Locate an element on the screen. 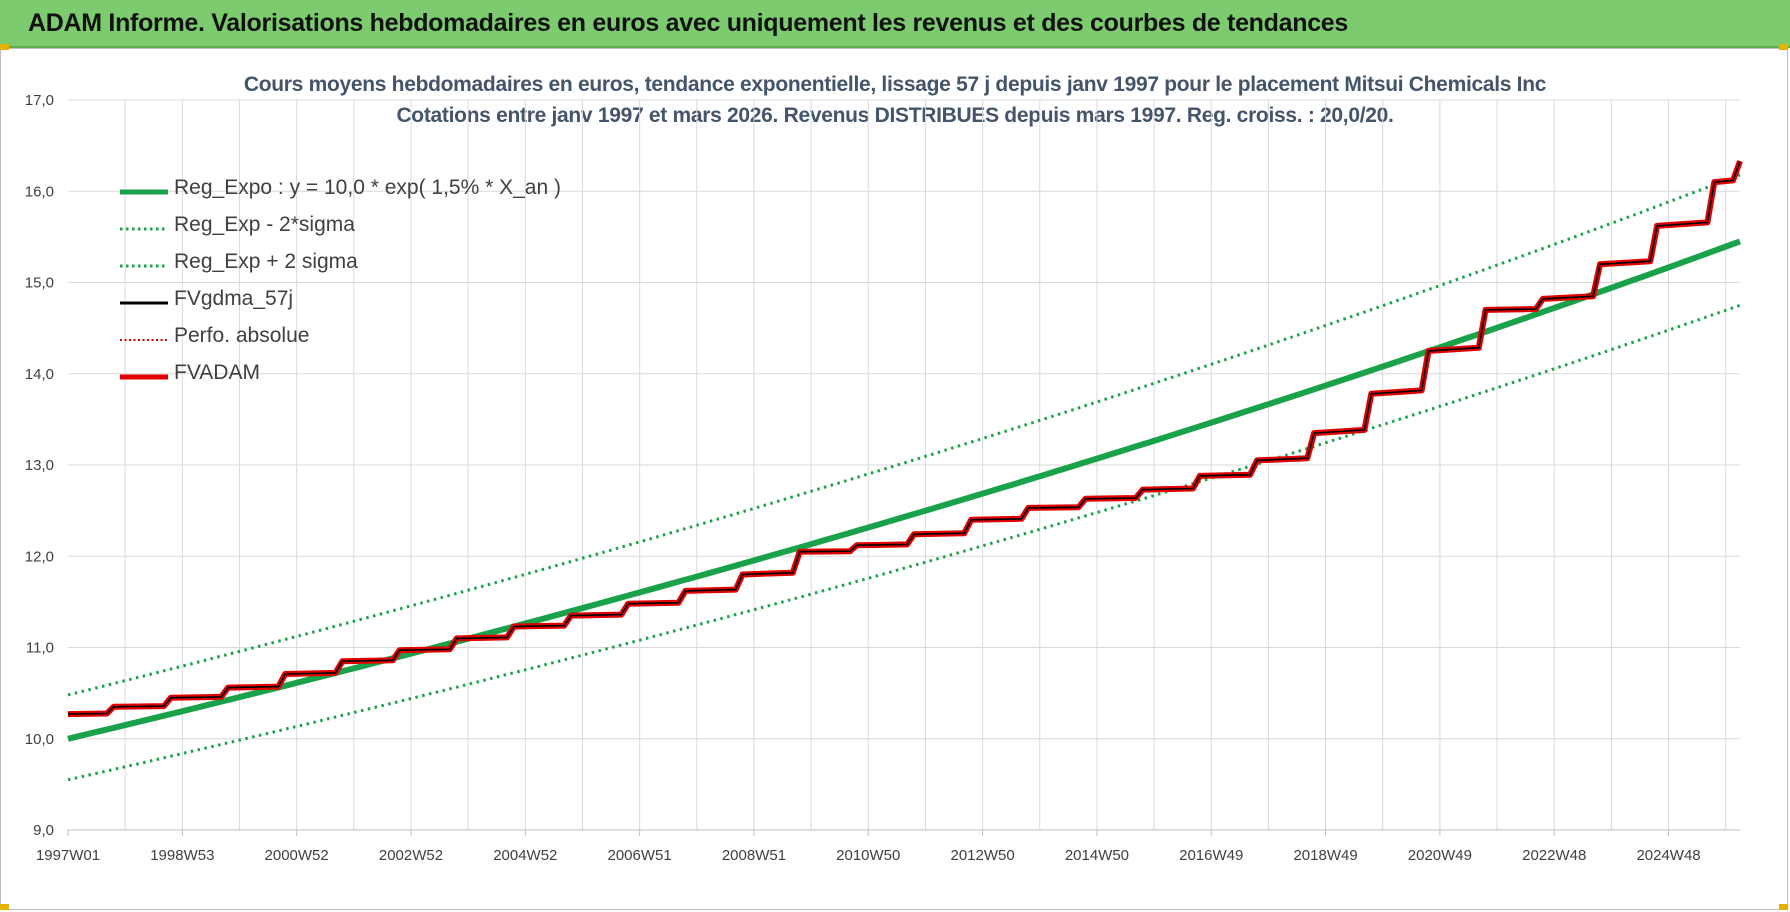 Image resolution: width=1790 pixels, height=912 pixels. x-tick-label: 2010W50 is located at coordinates (868, 855).